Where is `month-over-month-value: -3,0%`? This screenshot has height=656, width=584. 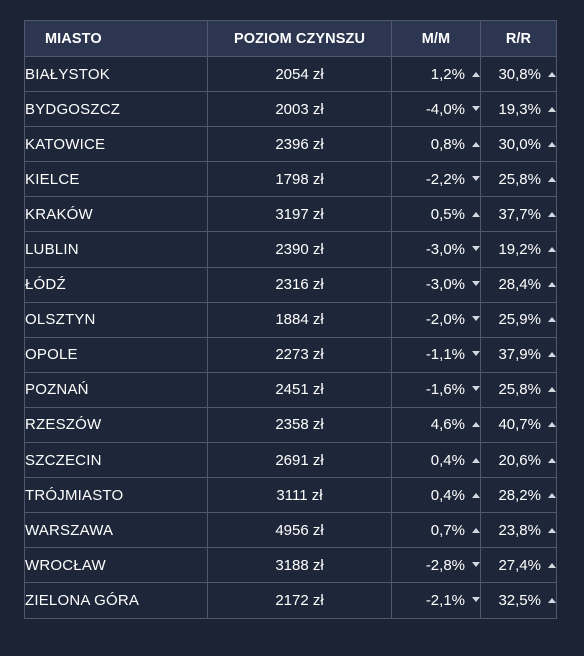 month-over-month-value: -3,0% is located at coordinates (445, 250).